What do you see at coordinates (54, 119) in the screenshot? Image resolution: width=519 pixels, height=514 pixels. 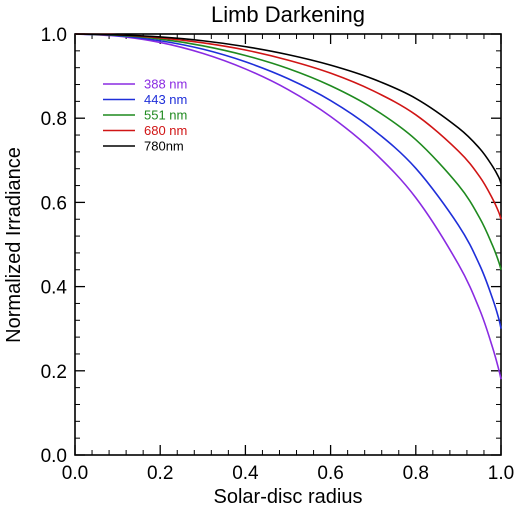 I see `y-tick-label: 0.8` at bounding box center [54, 119].